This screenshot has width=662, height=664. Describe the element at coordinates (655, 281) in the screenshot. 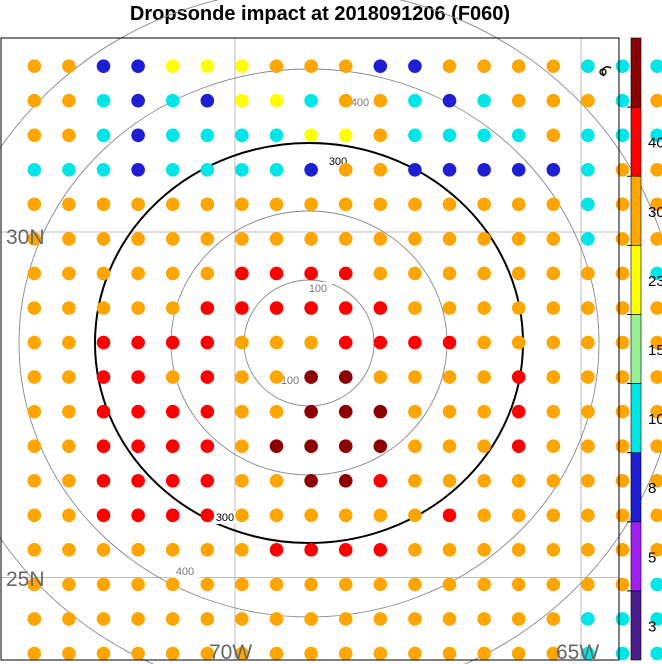

I see `colorbar-label: 23` at that location.